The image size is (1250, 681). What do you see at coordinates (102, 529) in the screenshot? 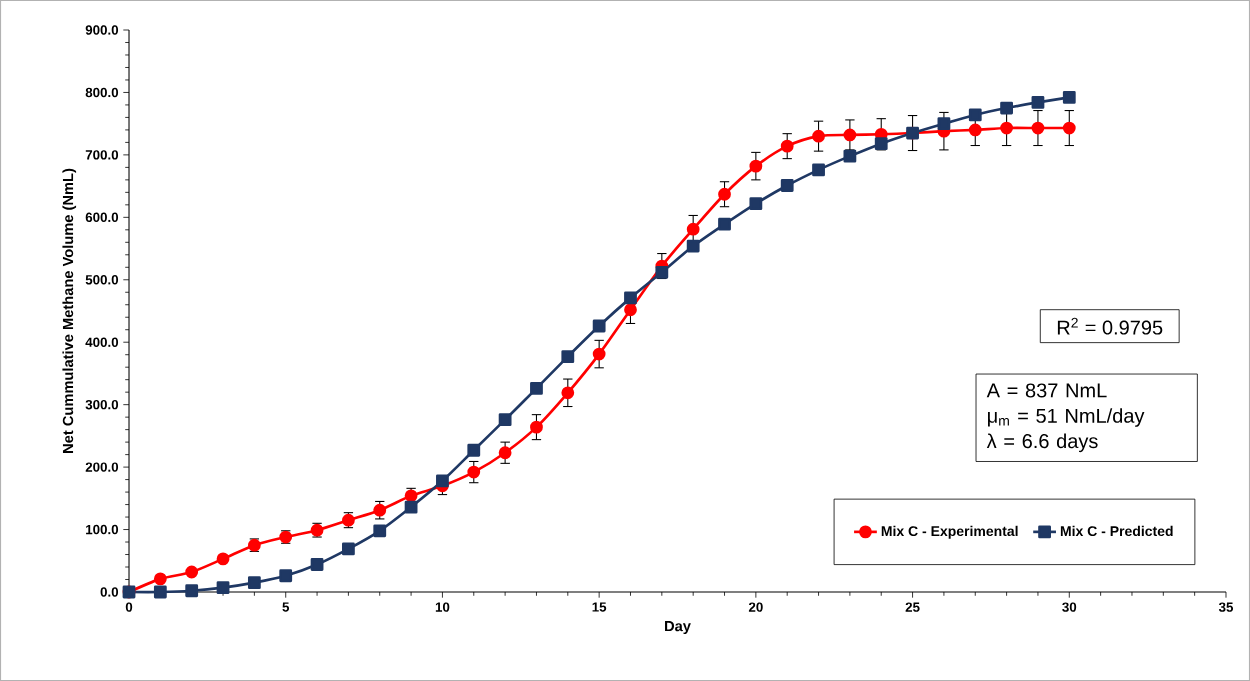
I see `y-tick-label: 100.0` at bounding box center [102, 529].